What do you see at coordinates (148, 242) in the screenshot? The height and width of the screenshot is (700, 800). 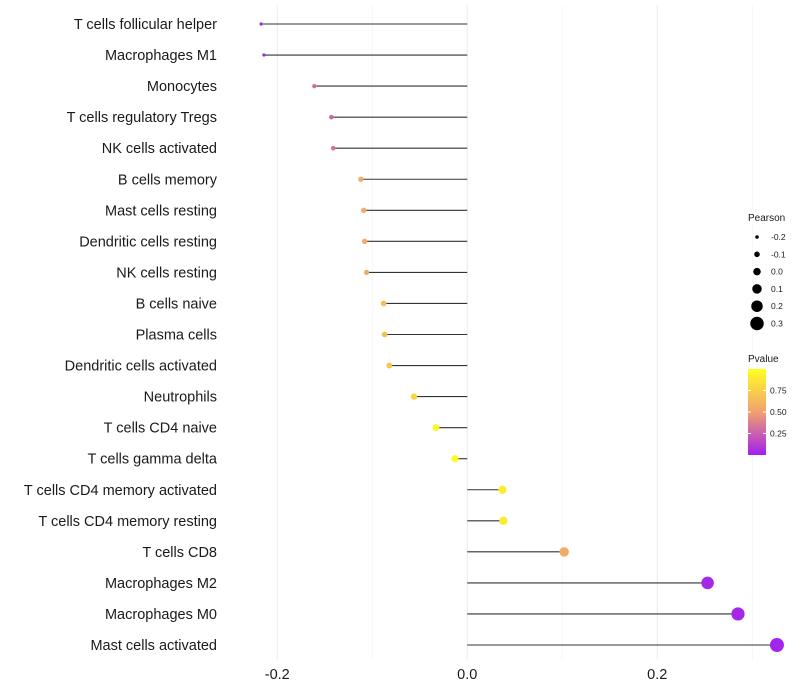 I see `category-label: Dendritic cells resting` at bounding box center [148, 242].